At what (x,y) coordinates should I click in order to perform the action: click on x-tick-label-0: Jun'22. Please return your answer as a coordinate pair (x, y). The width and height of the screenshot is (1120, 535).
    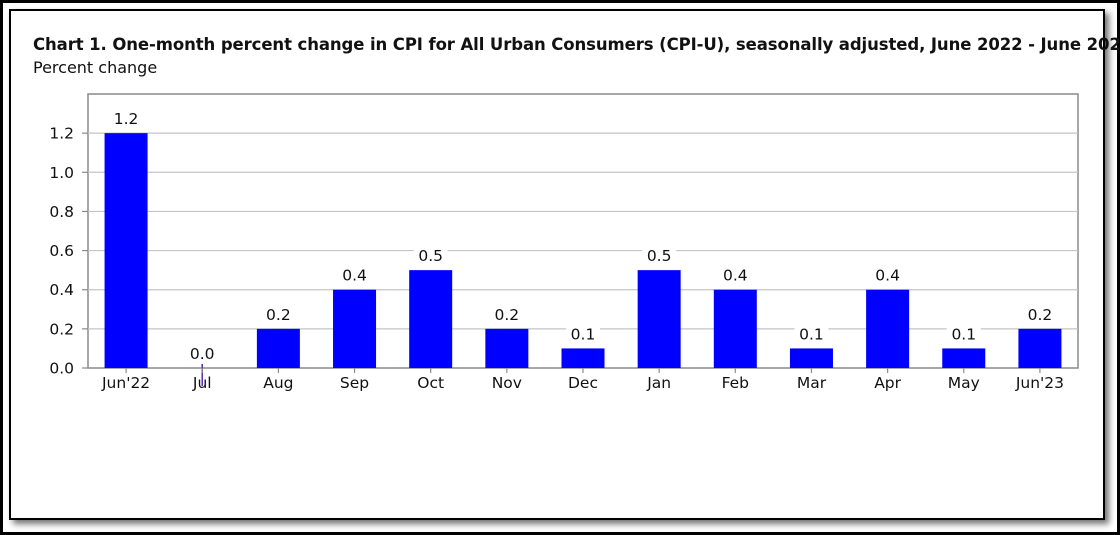
    Looking at the image, I should click on (125, 383).